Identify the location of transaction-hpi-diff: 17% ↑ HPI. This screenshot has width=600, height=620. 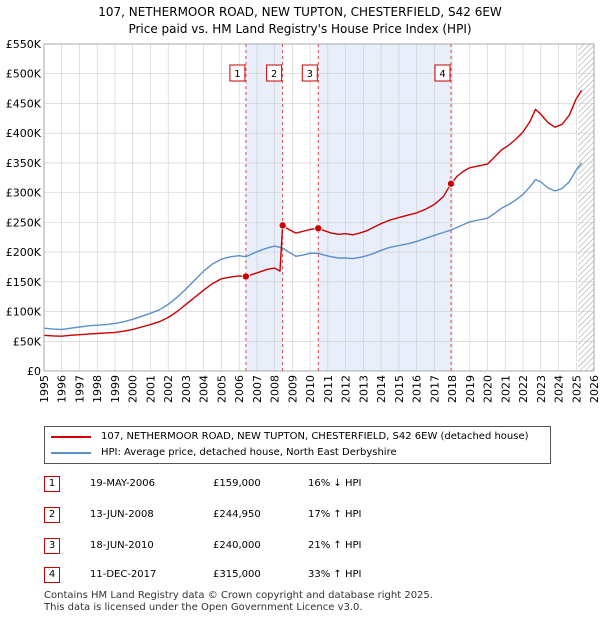
(335, 514).